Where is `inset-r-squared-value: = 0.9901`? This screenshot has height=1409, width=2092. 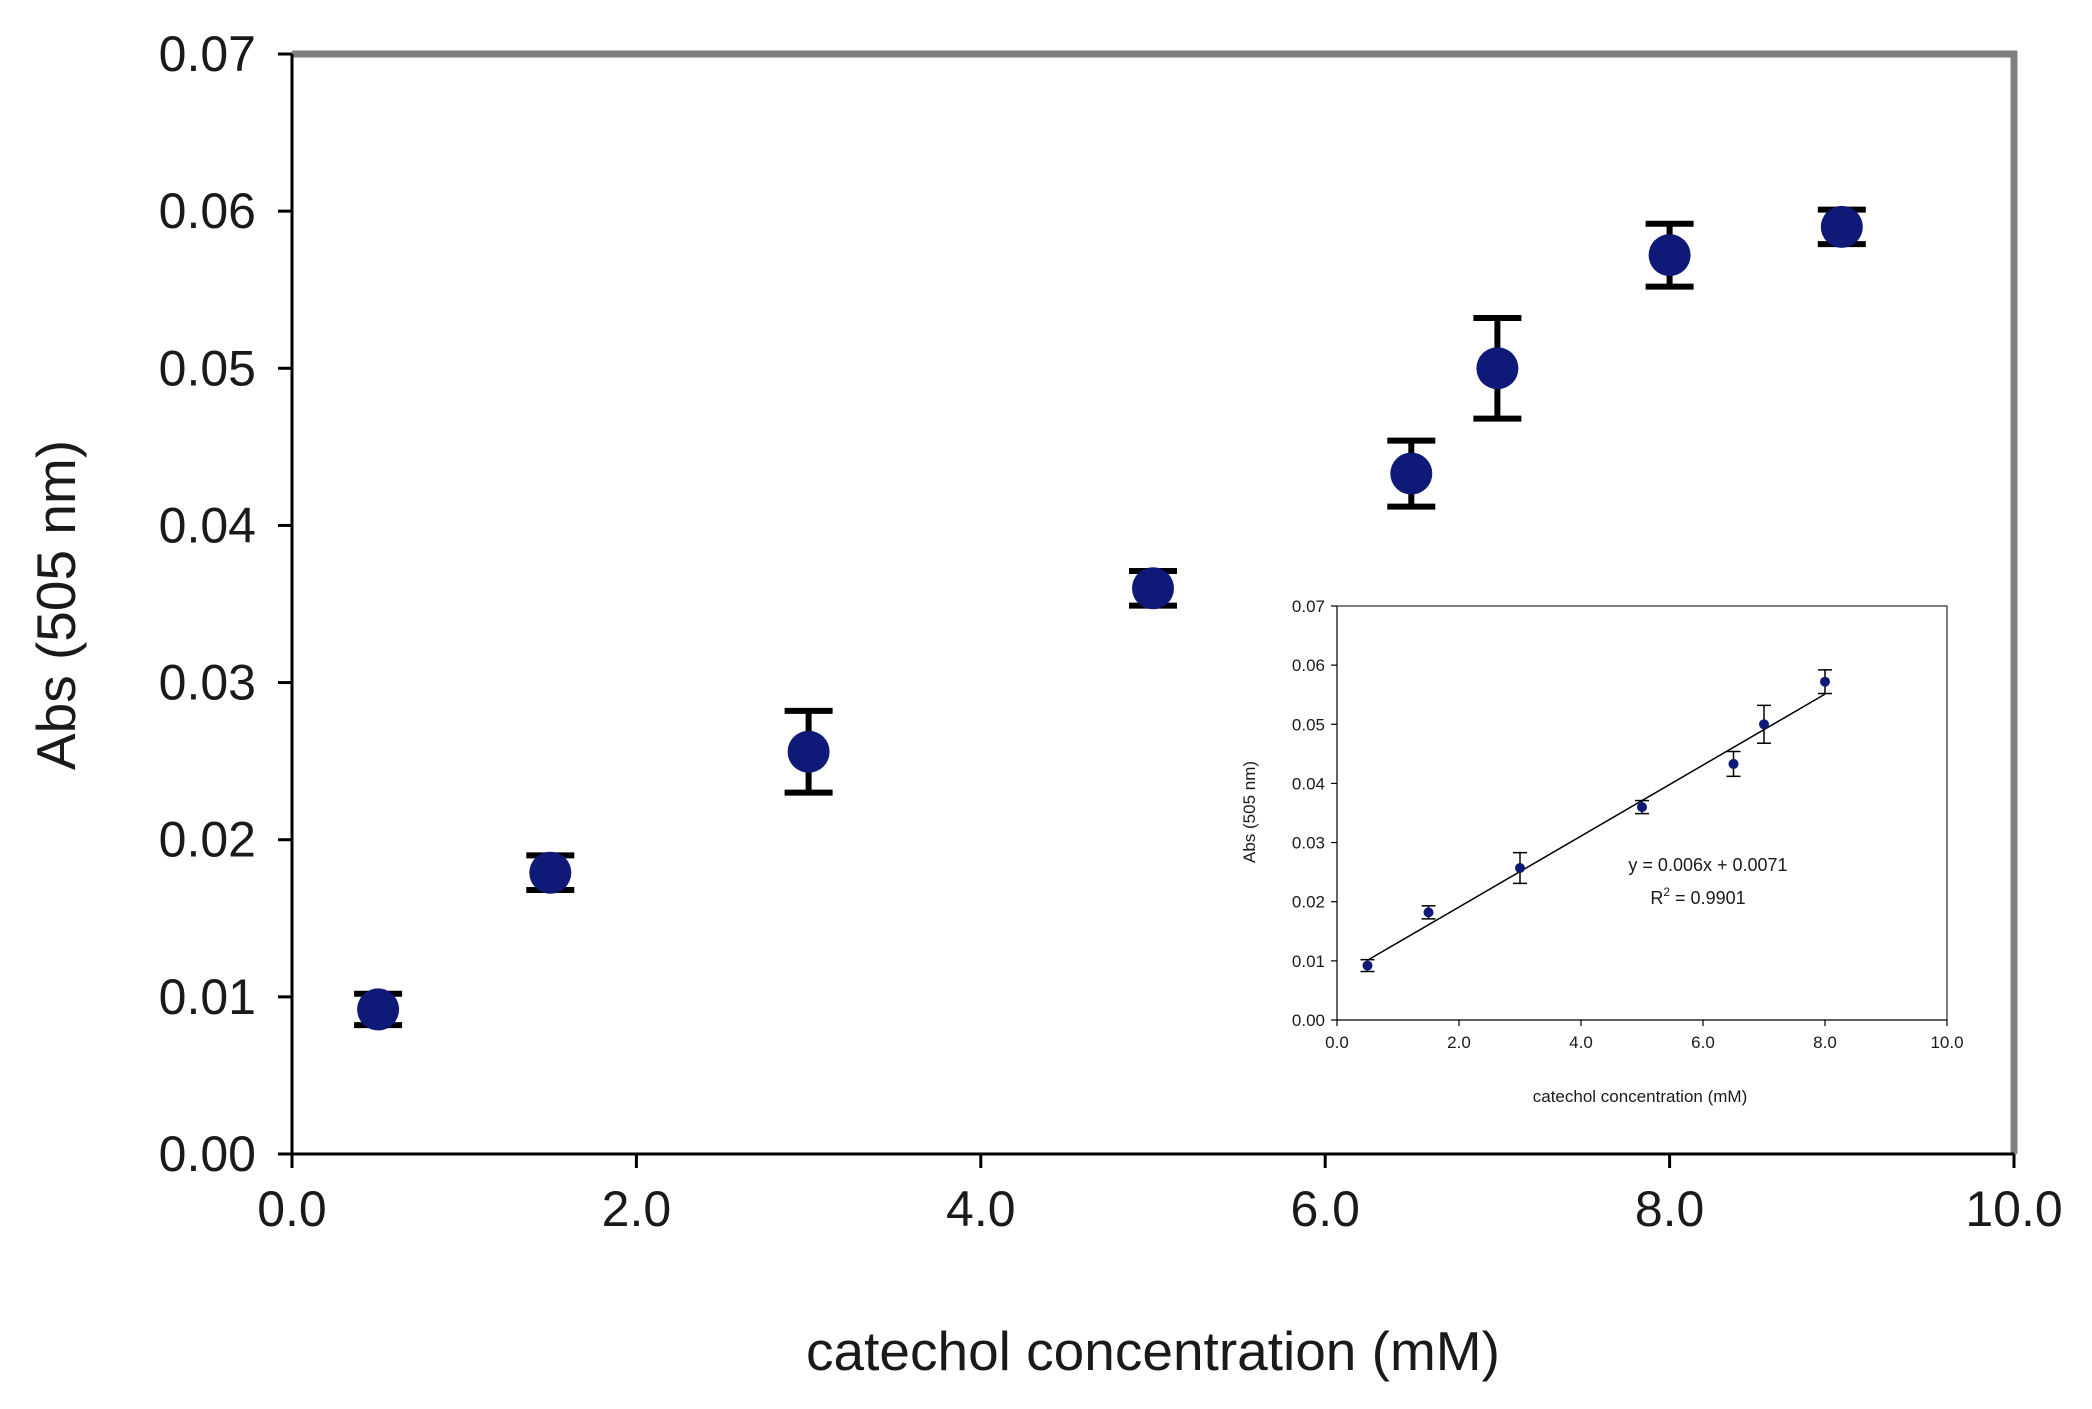
inset-r-squared-value: = 0.9901 is located at coordinates (1708, 898).